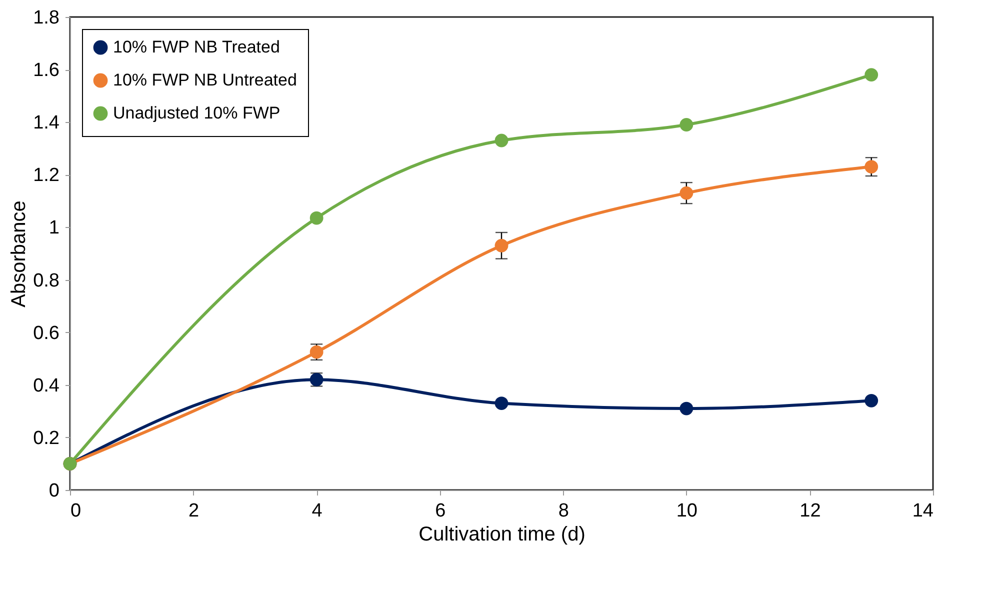 The width and height of the screenshot is (990, 590). Describe the element at coordinates (687, 511) in the screenshot. I see `x-tick-label: 10` at that location.